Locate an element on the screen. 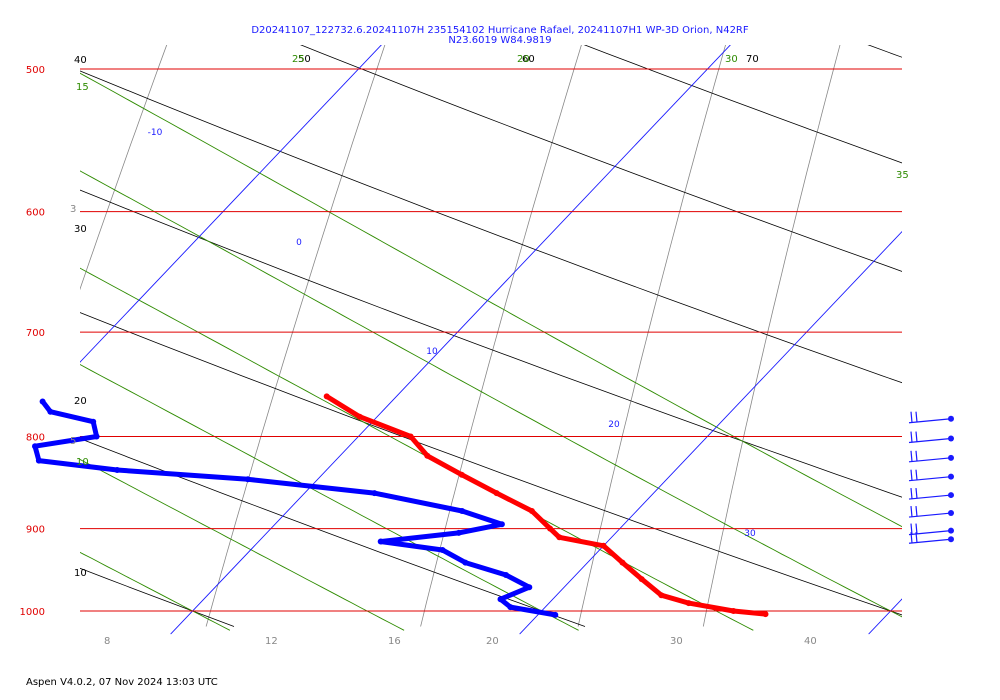  moist-adiabat-label: 20 is located at coordinates (523, 59).